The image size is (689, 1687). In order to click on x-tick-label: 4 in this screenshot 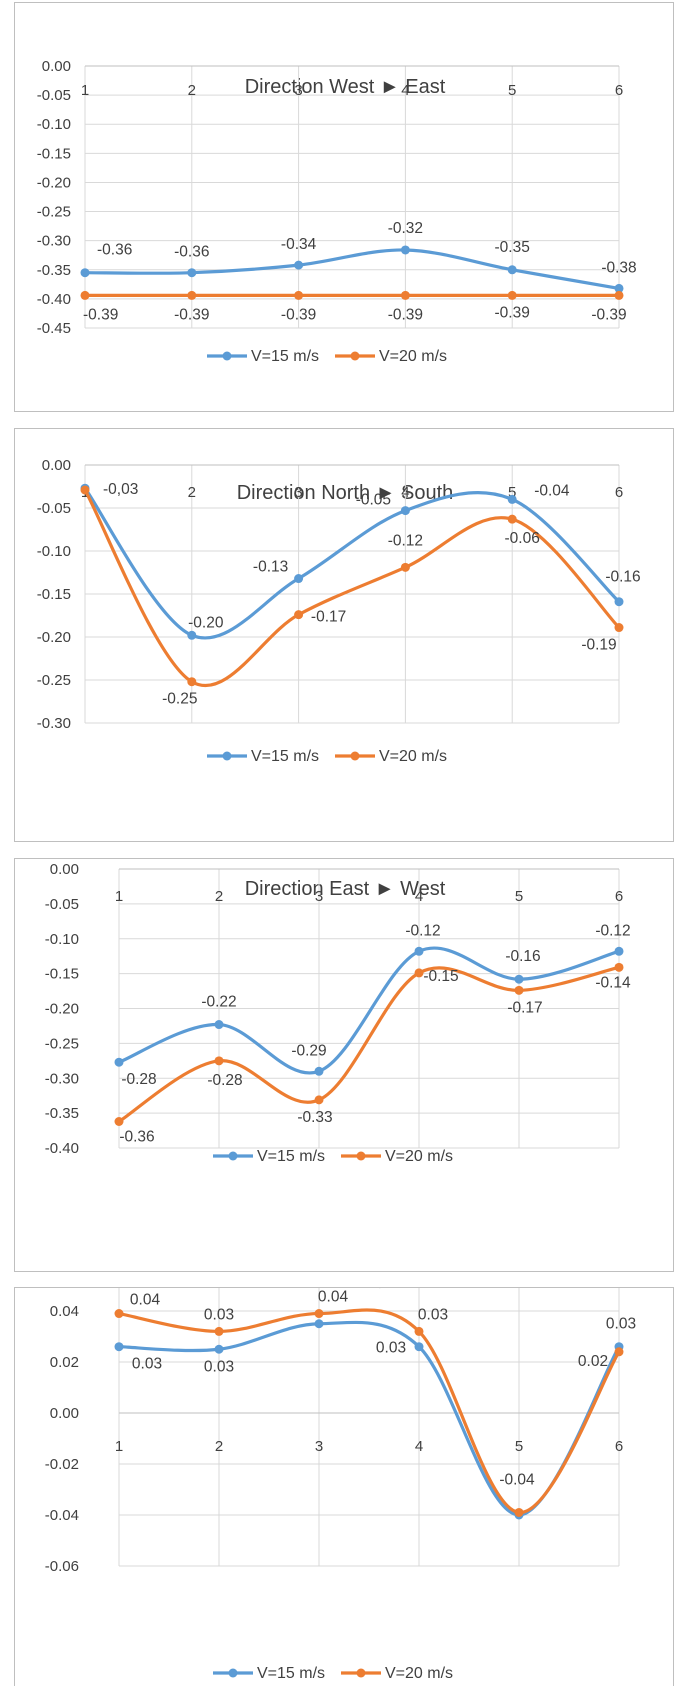, I will do `click(405, 492)`.